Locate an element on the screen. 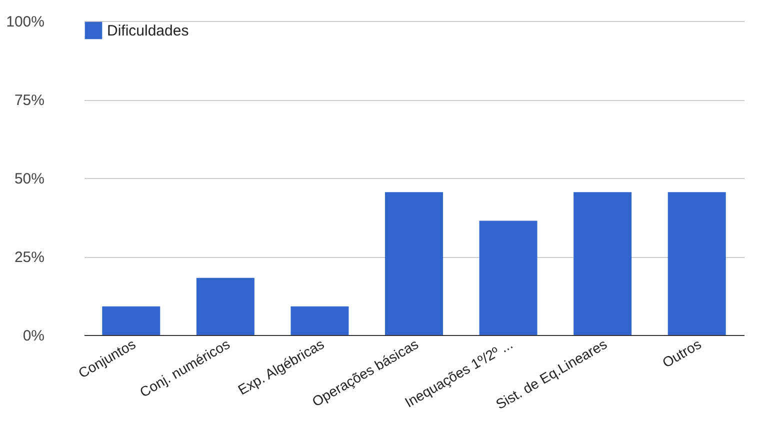 The width and height of the screenshot is (761, 428). y-tick-label: 100% is located at coordinates (25, 22).